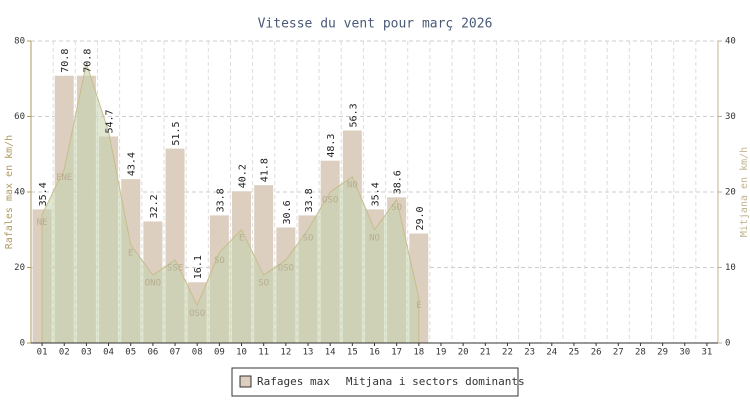 The width and height of the screenshot is (750, 400). Describe the element at coordinates (153, 284) in the screenshot. I see `direction-label: ONO` at that location.